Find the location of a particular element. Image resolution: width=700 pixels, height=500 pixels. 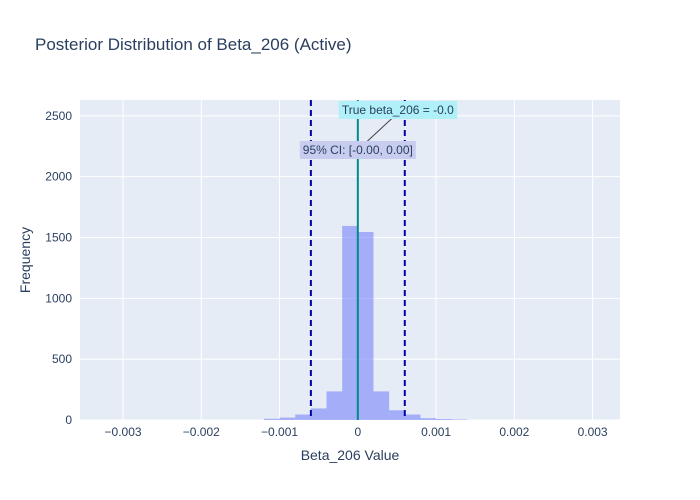

x-tick-label: −0.001 is located at coordinates (279, 432).